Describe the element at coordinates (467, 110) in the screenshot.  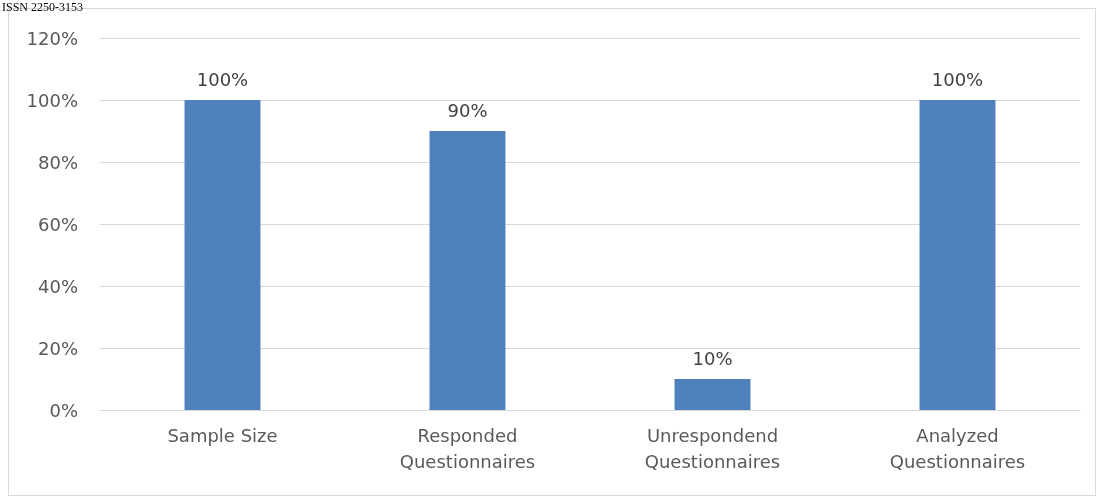
I see `data-label: 90%` at that location.